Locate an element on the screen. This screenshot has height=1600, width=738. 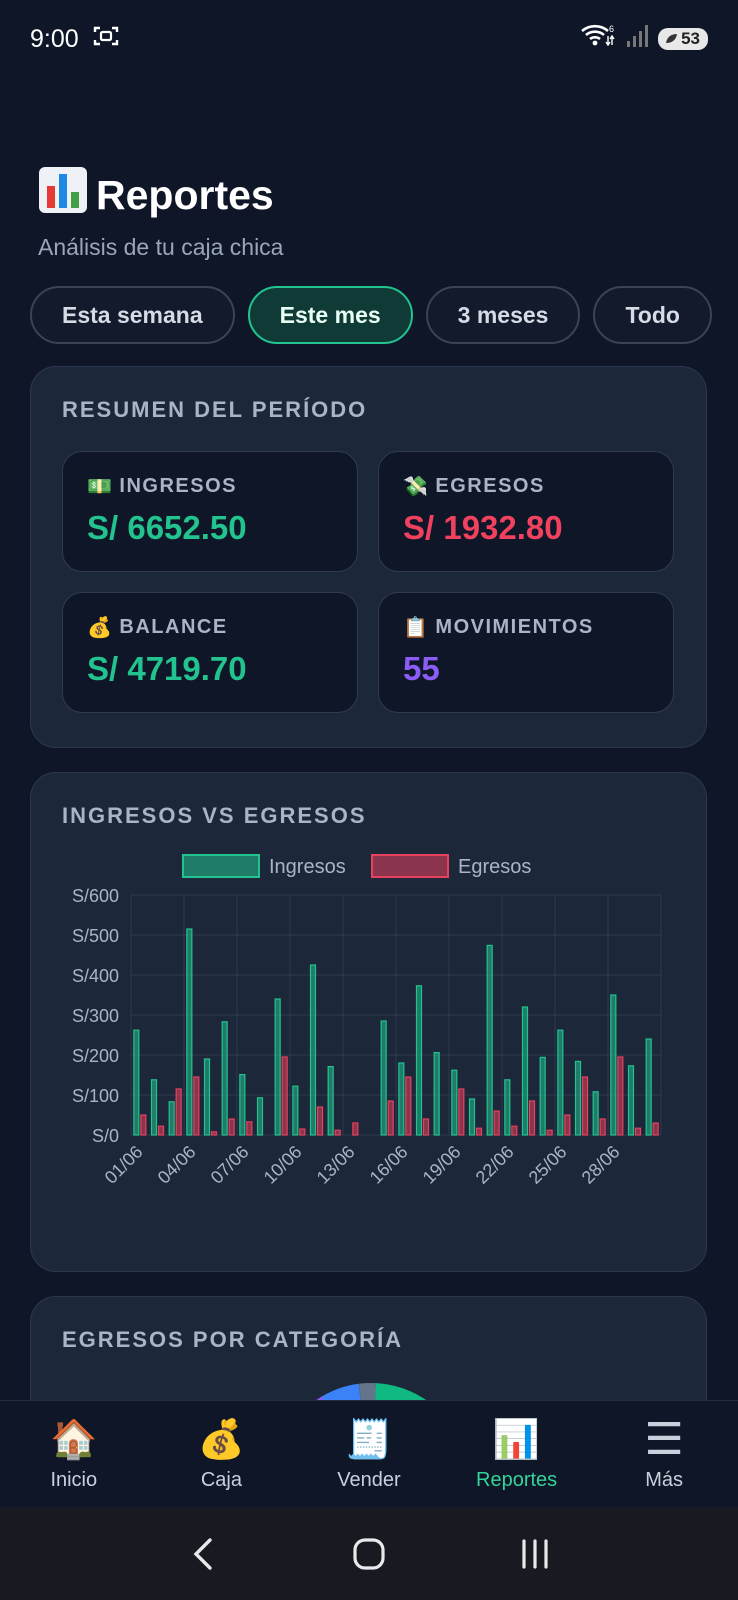
stat-label: EGRESOS is located at coordinates (490, 486).